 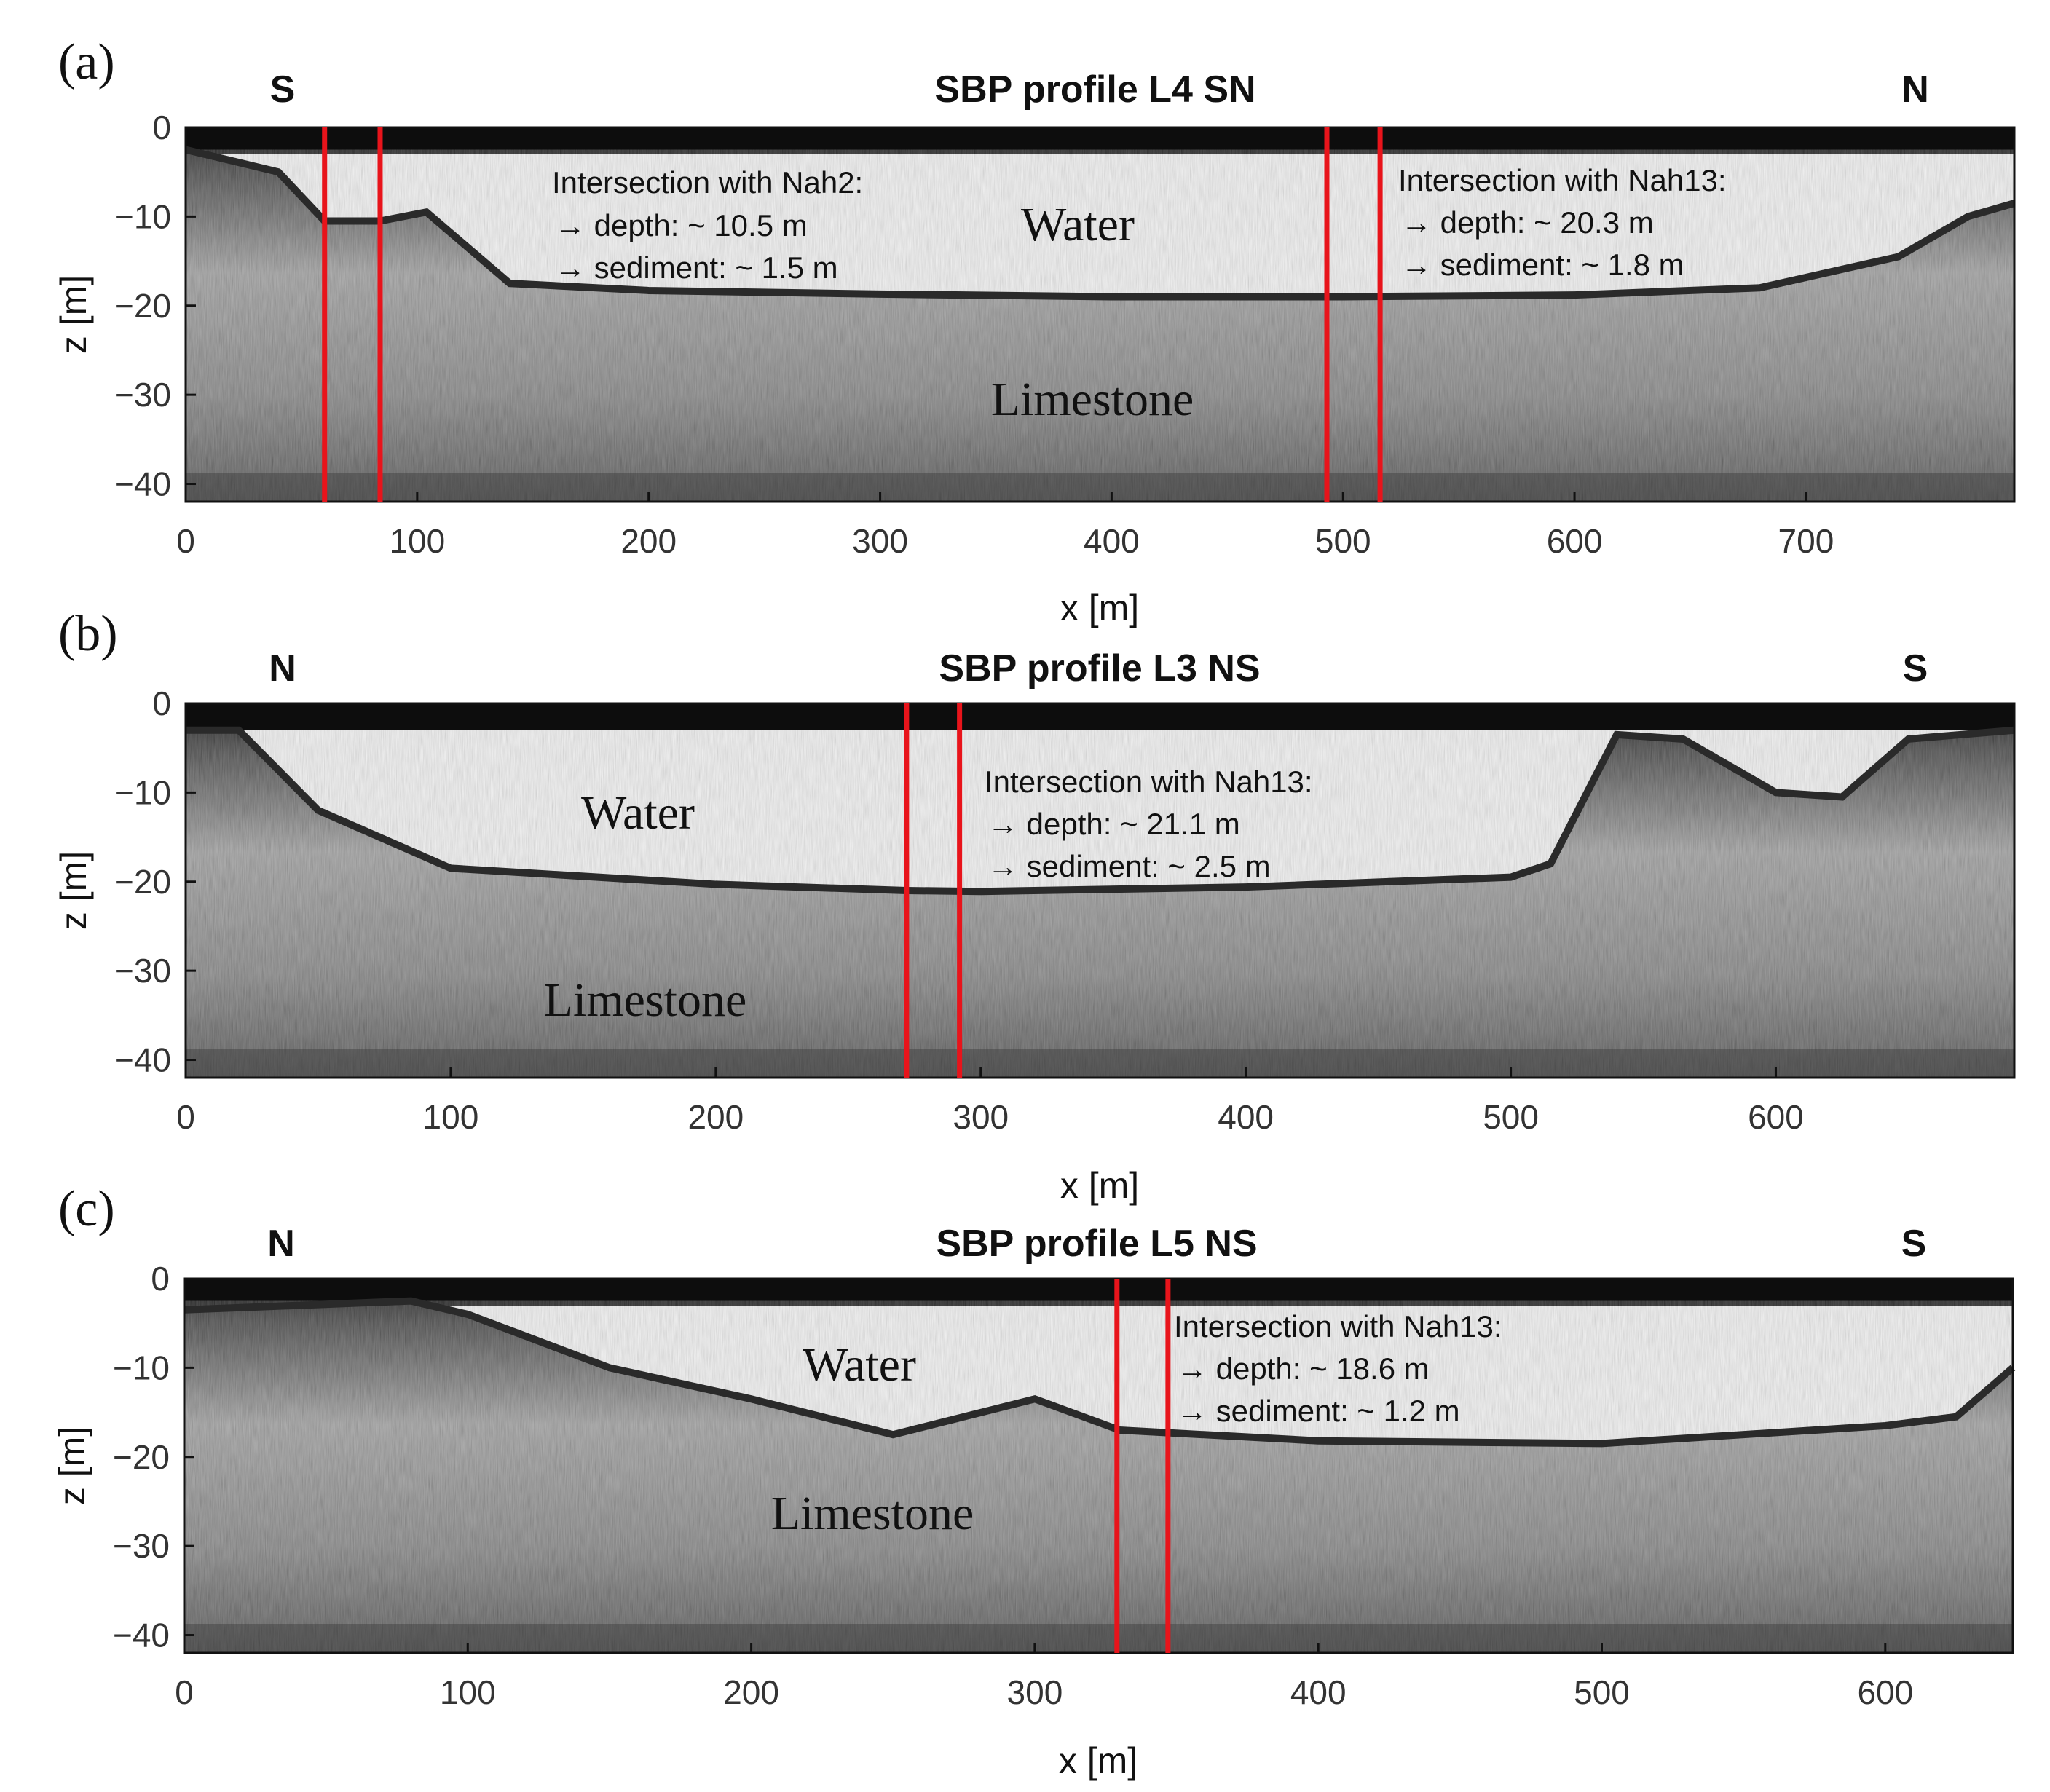 What do you see at coordinates (88, 634) in the screenshot?
I see `panel-letter: (b)` at bounding box center [88, 634].